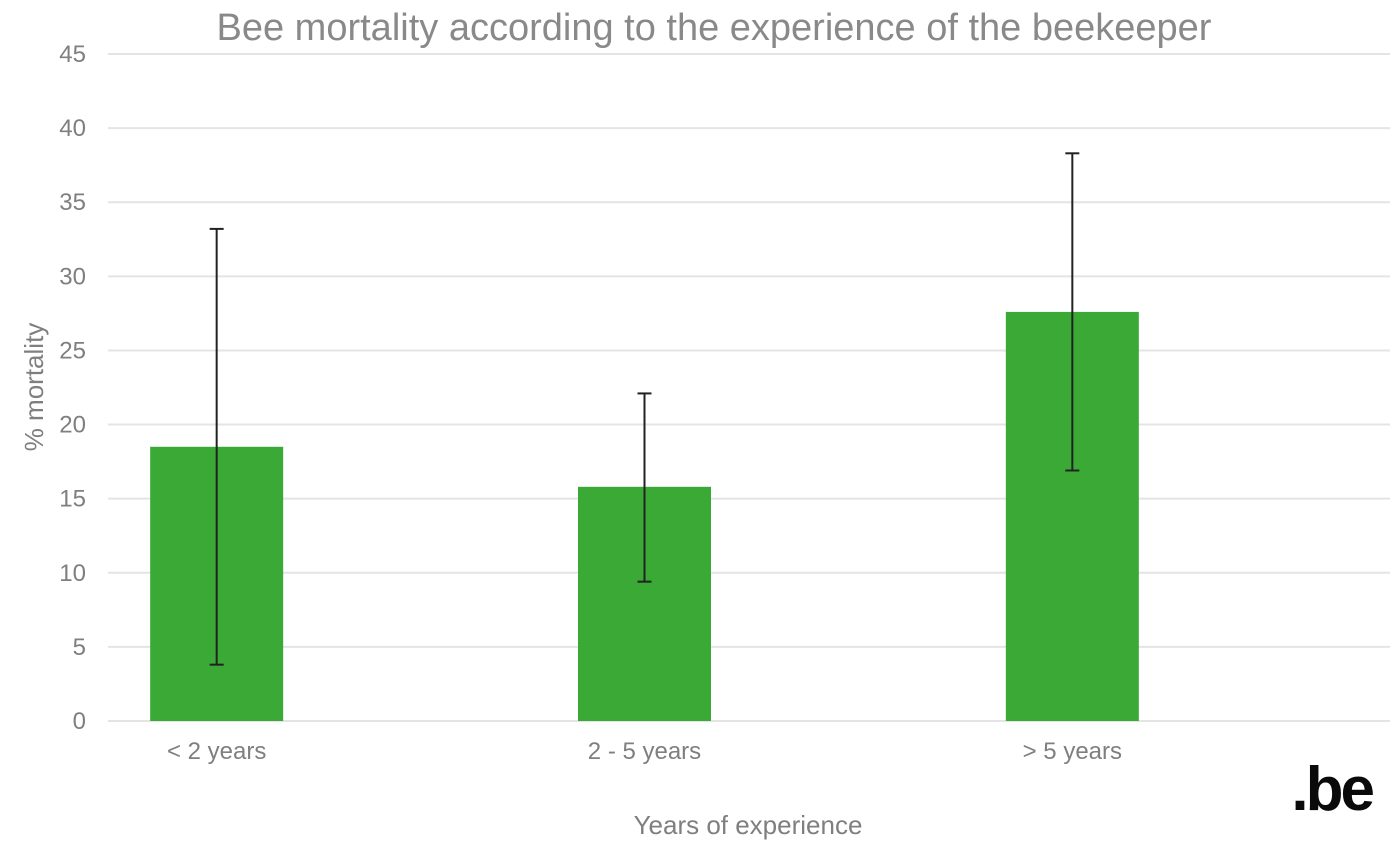 This screenshot has height=841, width=1395. I want to click on y-tick-label: 0, so click(79, 721).